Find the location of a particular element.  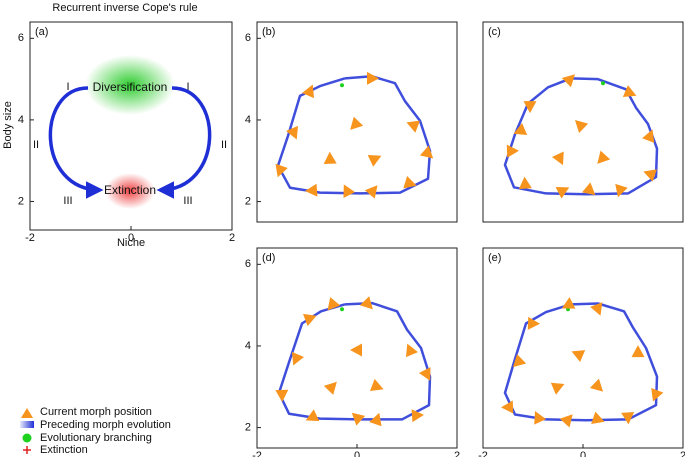

legend-label: Preceding morph evolution is located at coordinates (105, 425).